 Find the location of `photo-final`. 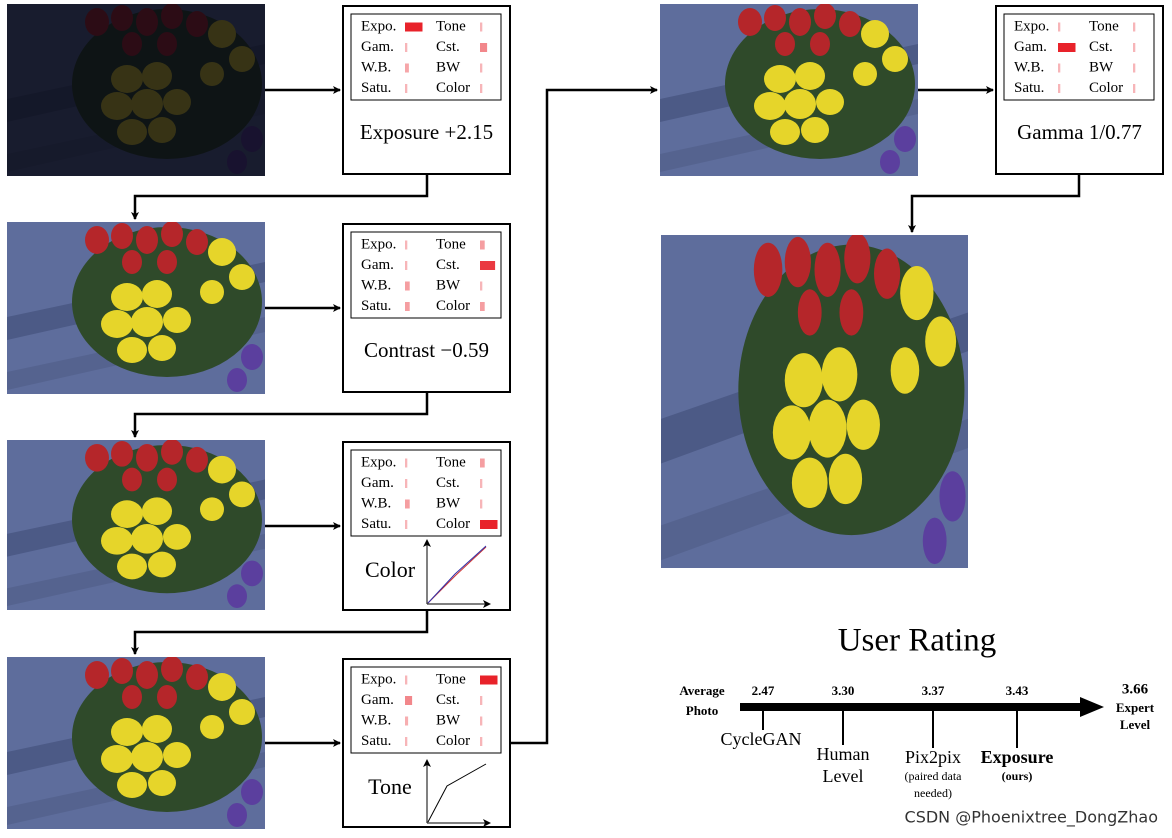

photo-final is located at coordinates (814, 401).